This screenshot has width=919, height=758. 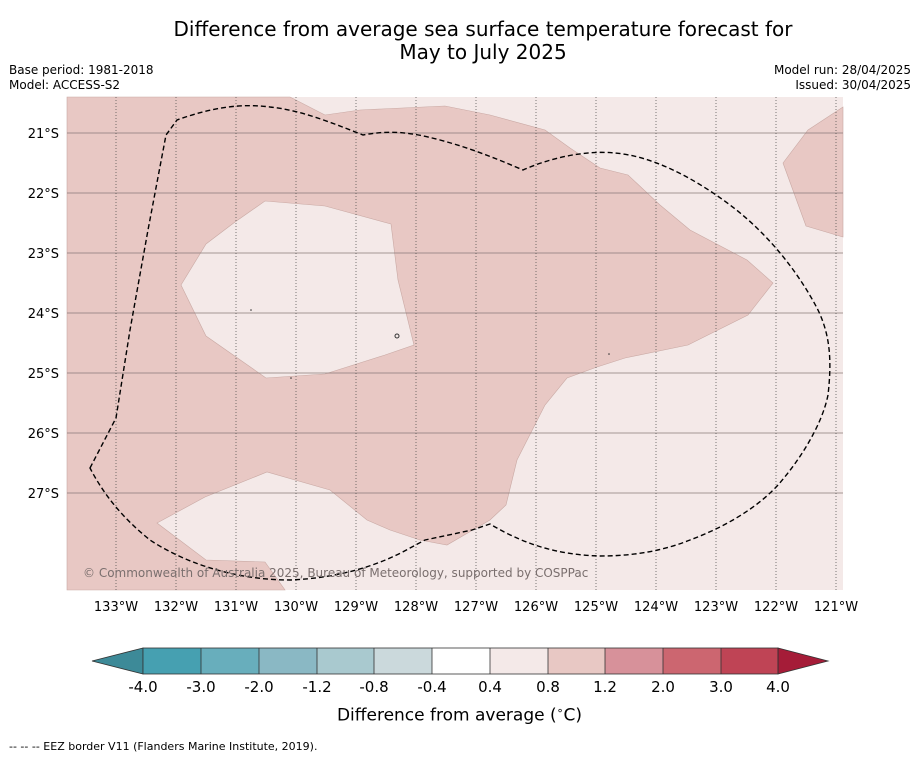 I want to click on colorbar-tick: -1.2, so click(x=316, y=687).